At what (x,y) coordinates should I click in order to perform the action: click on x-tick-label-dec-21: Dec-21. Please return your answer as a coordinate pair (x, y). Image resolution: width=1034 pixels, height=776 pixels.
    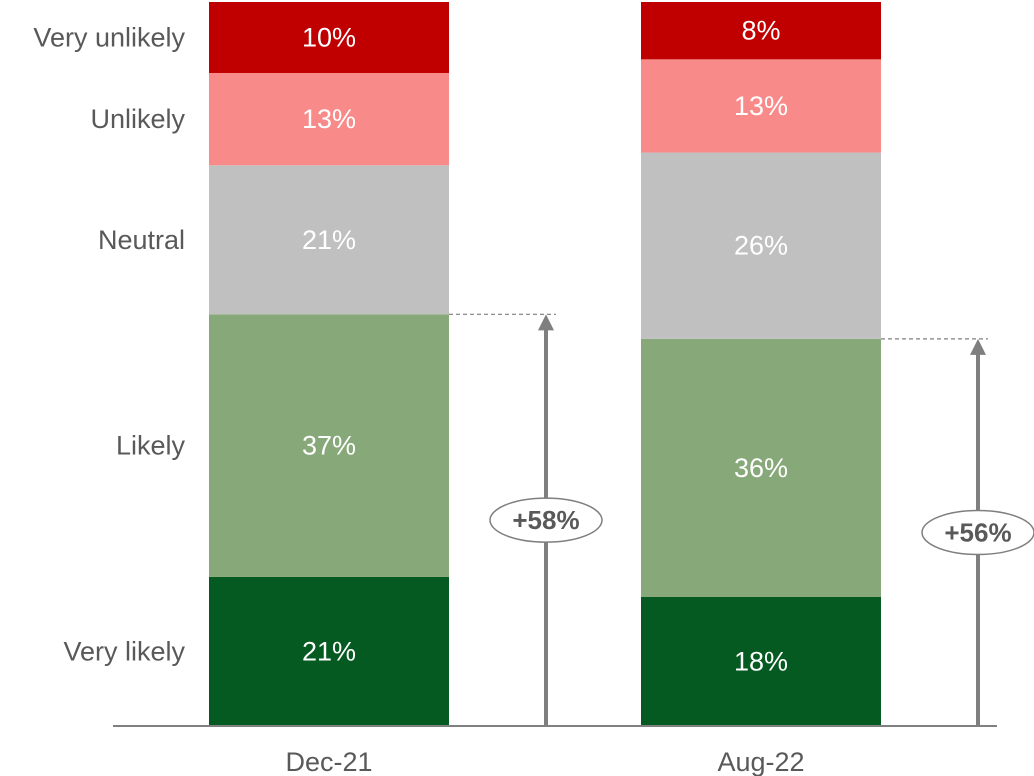
    Looking at the image, I should click on (328, 761).